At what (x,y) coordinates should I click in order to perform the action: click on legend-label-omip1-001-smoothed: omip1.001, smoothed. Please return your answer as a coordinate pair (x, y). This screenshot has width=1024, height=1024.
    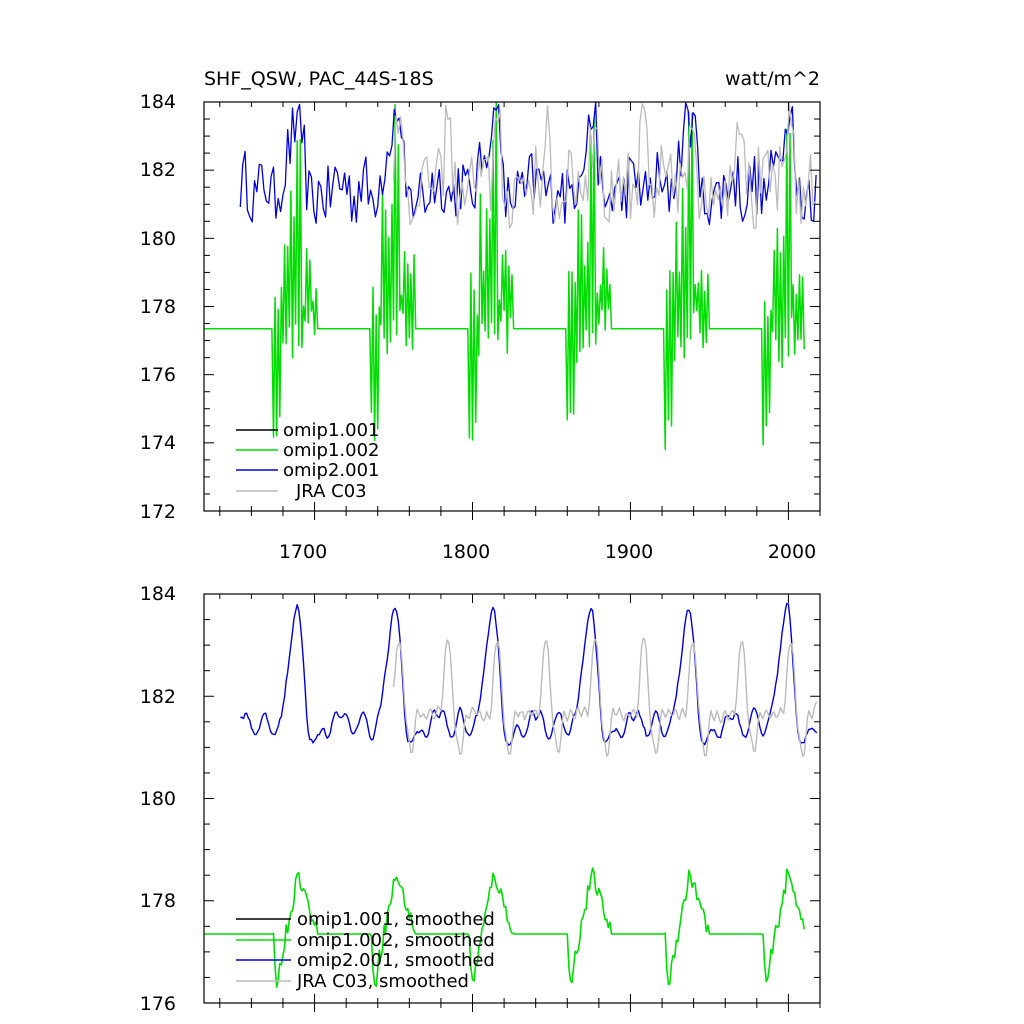
    Looking at the image, I should click on (396, 919).